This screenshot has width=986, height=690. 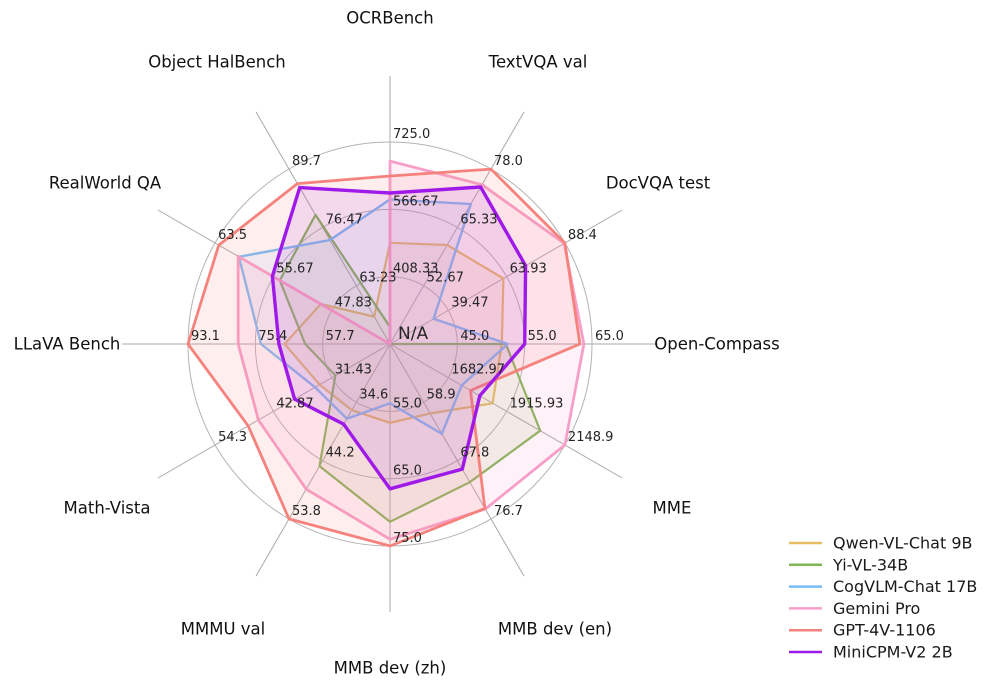 I want to click on tick-label-mmmu-val-2: 44.2, so click(x=340, y=453).